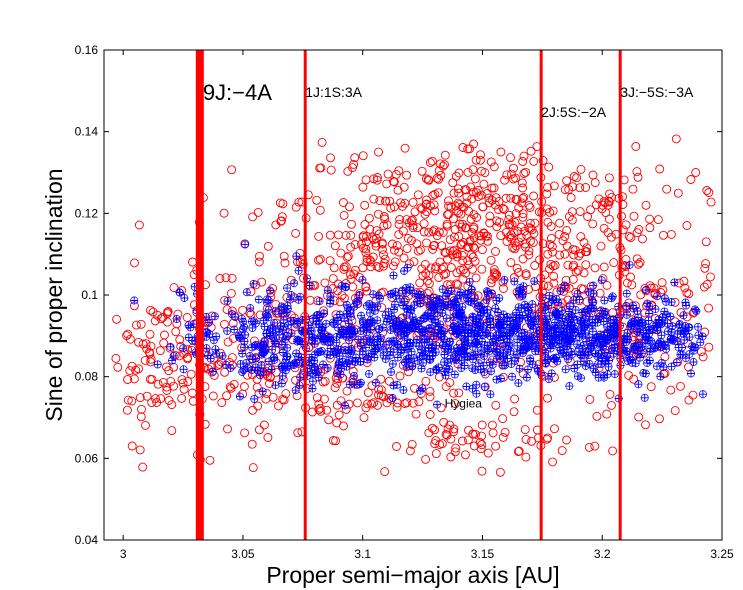  Describe the element at coordinates (574, 112) in the screenshot. I see `resonance-label: 2J:5S:−2A` at that location.